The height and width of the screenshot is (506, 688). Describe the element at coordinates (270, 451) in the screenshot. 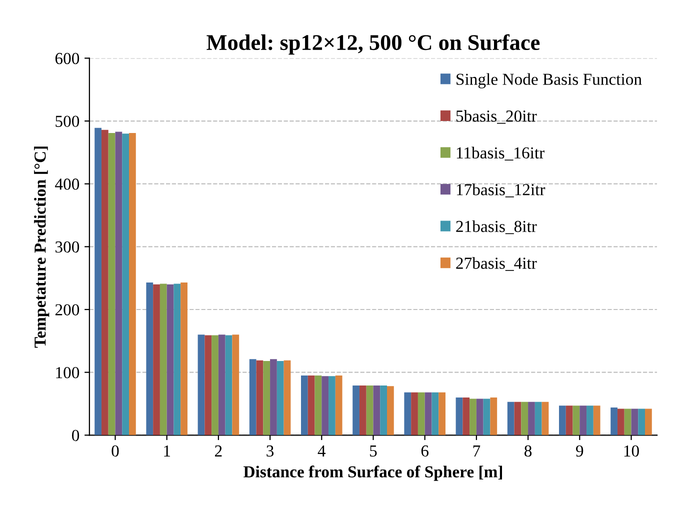

I see `x-tick-label: 3` at that location.